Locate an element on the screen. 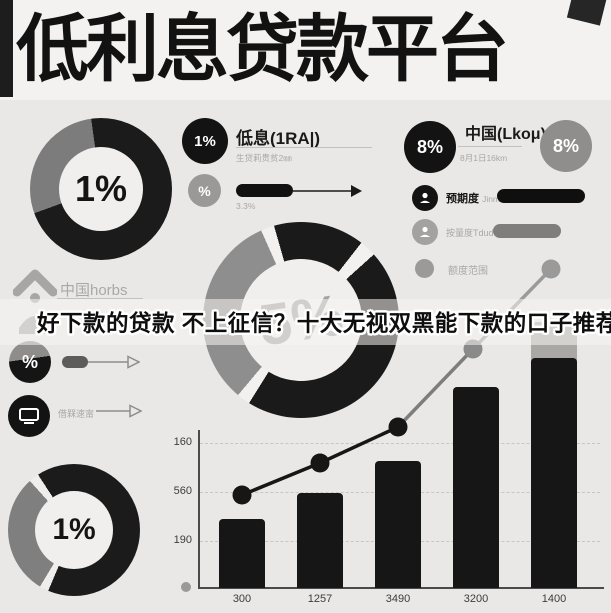 The height and width of the screenshot is (613, 611). percent-split-badge: % is located at coordinates (30, 362).